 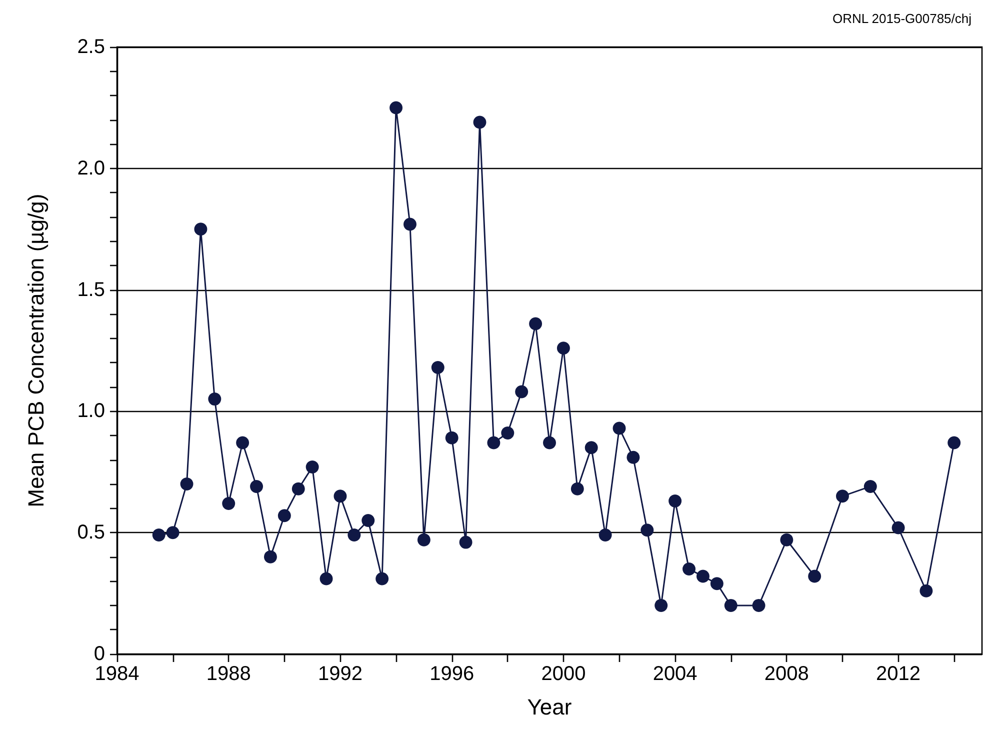 What do you see at coordinates (91, 289) in the screenshot?
I see `y-tick-label: 1.5` at bounding box center [91, 289].